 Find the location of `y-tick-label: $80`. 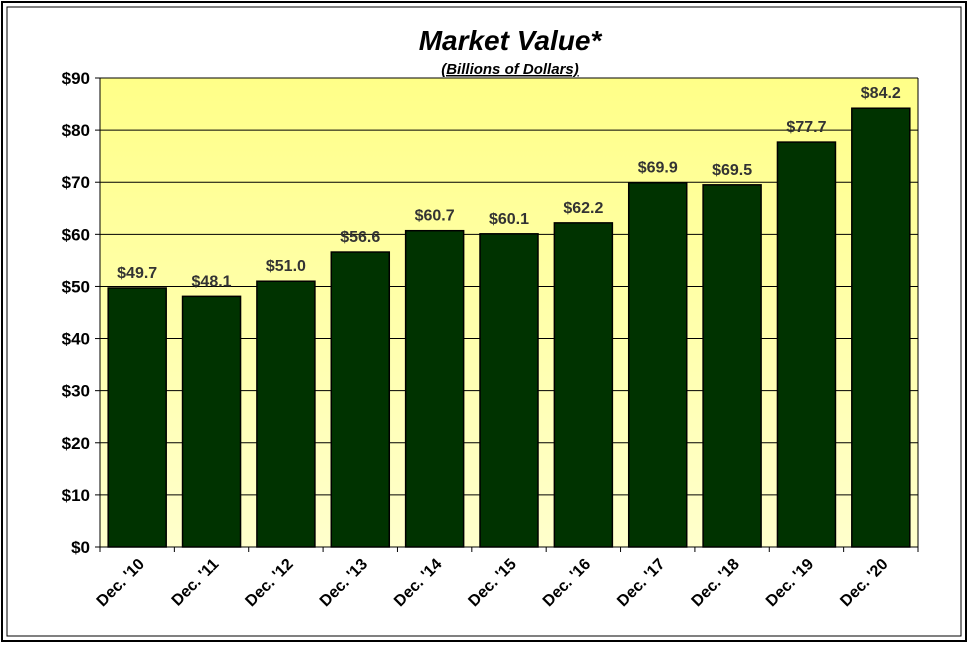

y-tick-label: $80 is located at coordinates (76, 130).